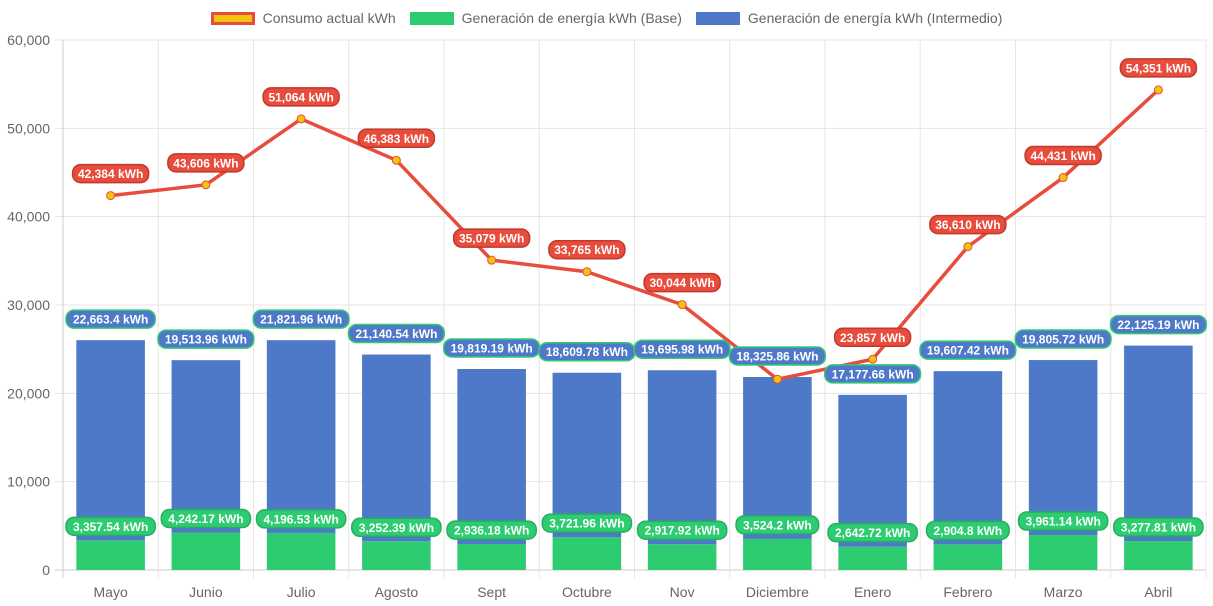  I want to click on base-data-label: 2,904.8 kWh, so click(967, 530).